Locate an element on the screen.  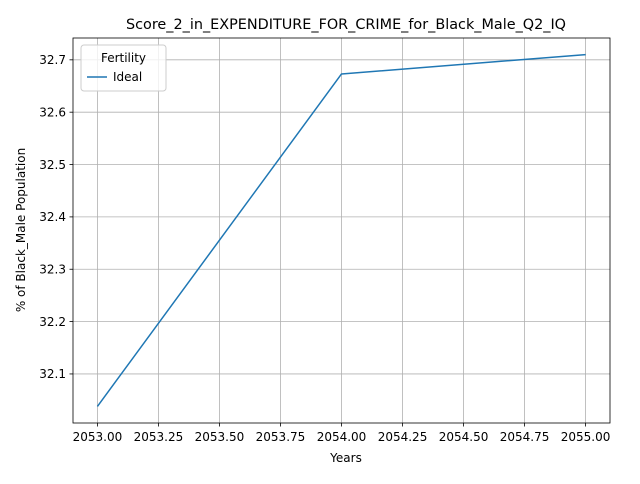
x-tick-label: 2054.75 is located at coordinates (525, 437).